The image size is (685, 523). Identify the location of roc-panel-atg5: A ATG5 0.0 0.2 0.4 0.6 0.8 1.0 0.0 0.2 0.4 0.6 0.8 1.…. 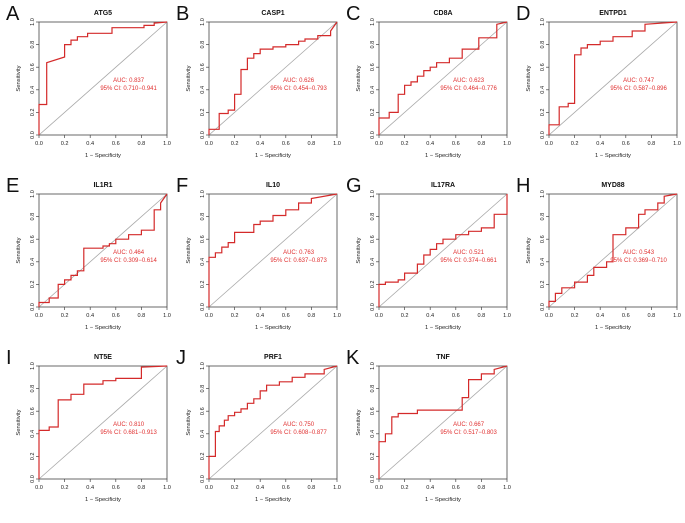
(88, 81).